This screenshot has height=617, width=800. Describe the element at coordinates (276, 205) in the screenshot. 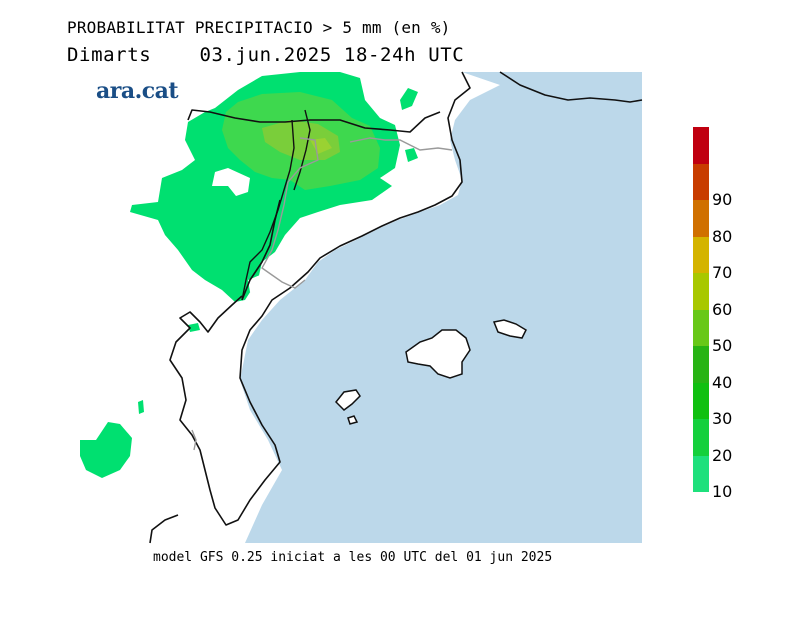

I see `border-lines` at that location.